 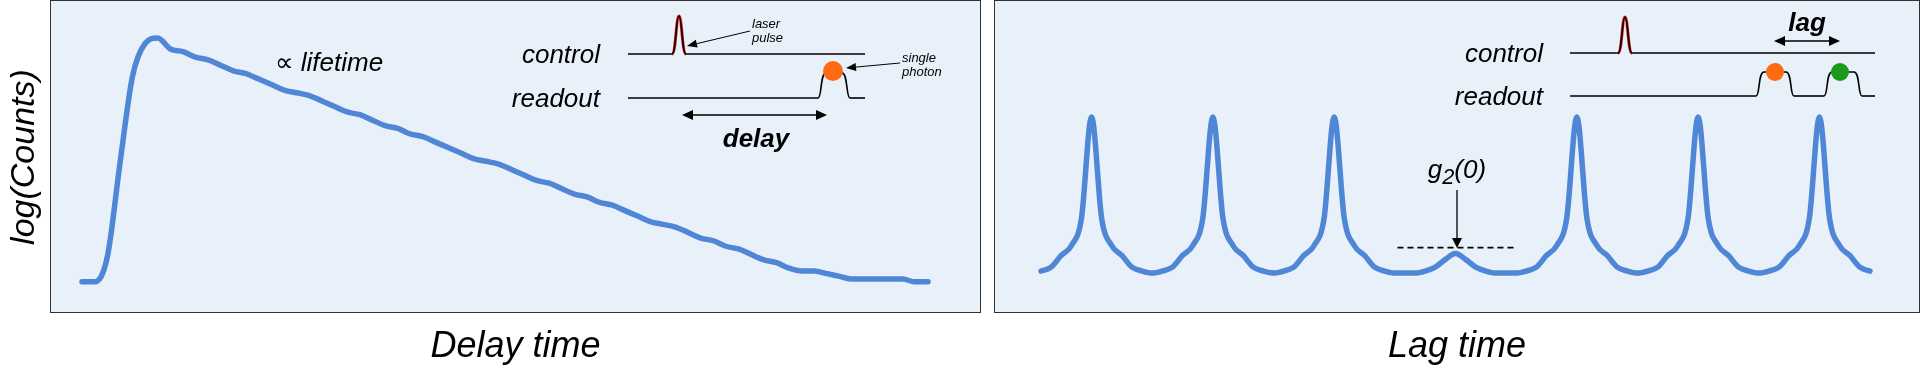 I want to click on x-axis-title: Delay time, so click(x=515, y=345).